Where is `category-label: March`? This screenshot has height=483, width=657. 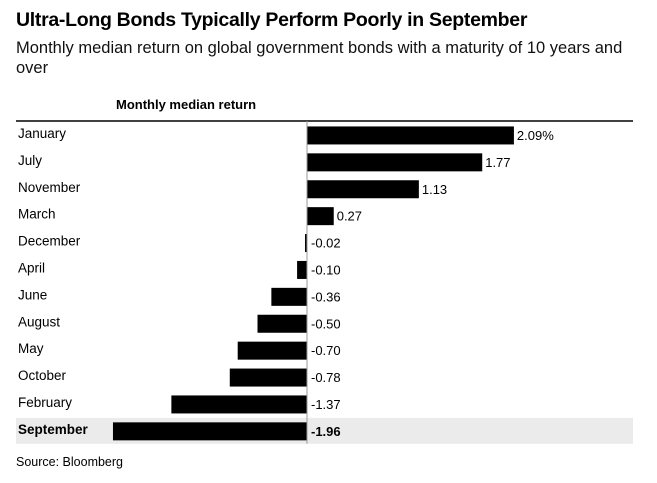 category-label: March is located at coordinates (37, 214).